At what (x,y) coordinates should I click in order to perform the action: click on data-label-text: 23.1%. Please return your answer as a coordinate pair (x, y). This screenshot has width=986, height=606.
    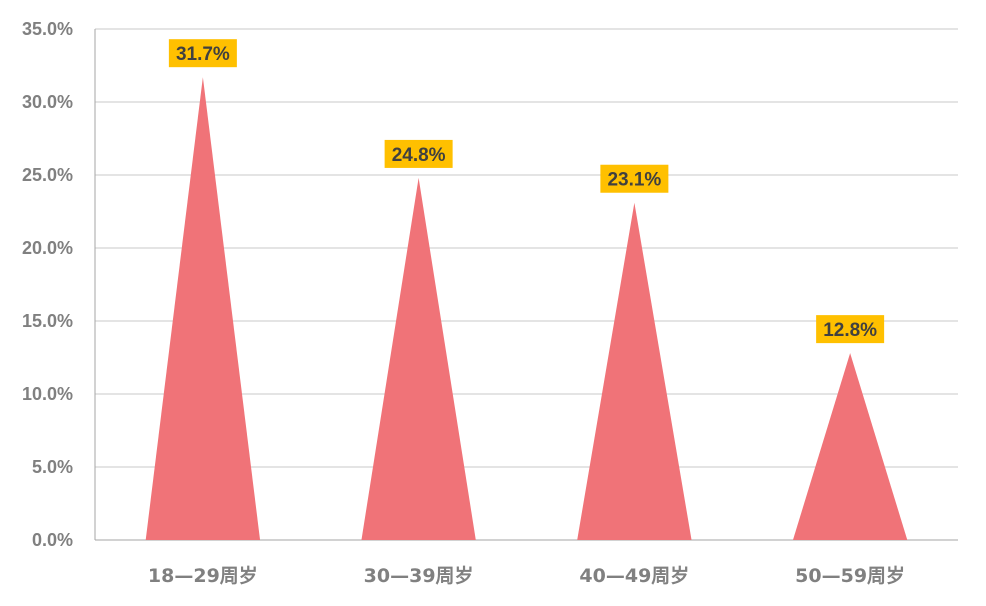
    Looking at the image, I should click on (634, 180).